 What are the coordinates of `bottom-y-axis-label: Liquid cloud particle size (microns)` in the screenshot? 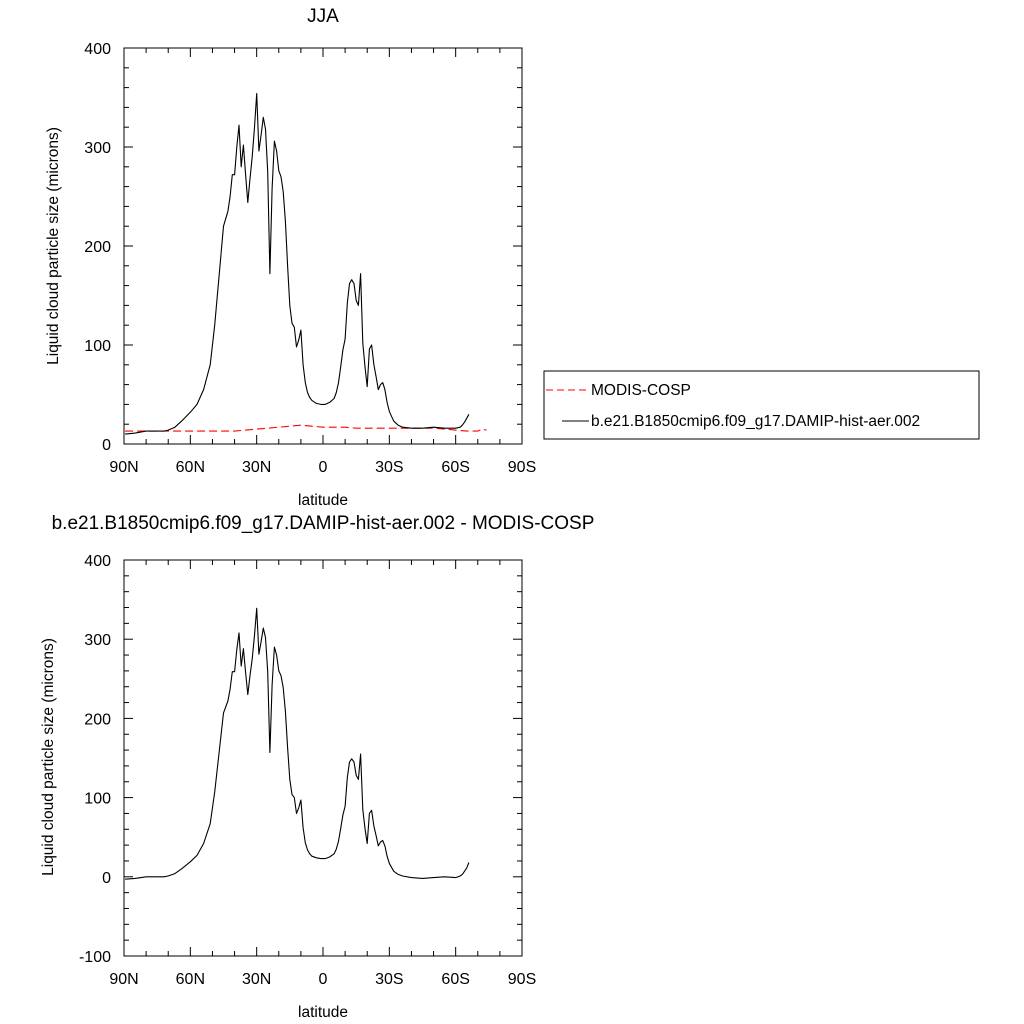 It's located at (48, 757).